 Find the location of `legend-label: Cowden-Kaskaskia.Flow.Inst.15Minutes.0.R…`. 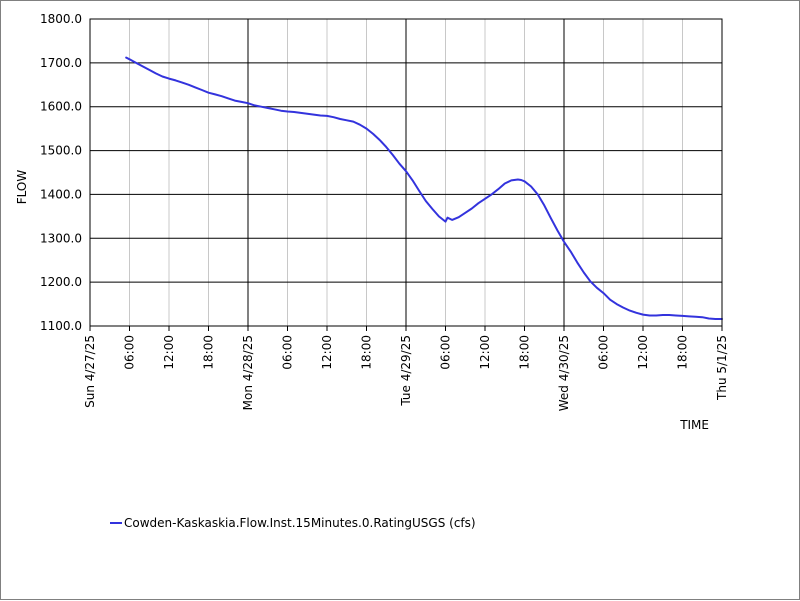

legend-label: Cowden-Kaskaskia.Flow.Inst.15Minutes.0.R… is located at coordinates (300, 523).